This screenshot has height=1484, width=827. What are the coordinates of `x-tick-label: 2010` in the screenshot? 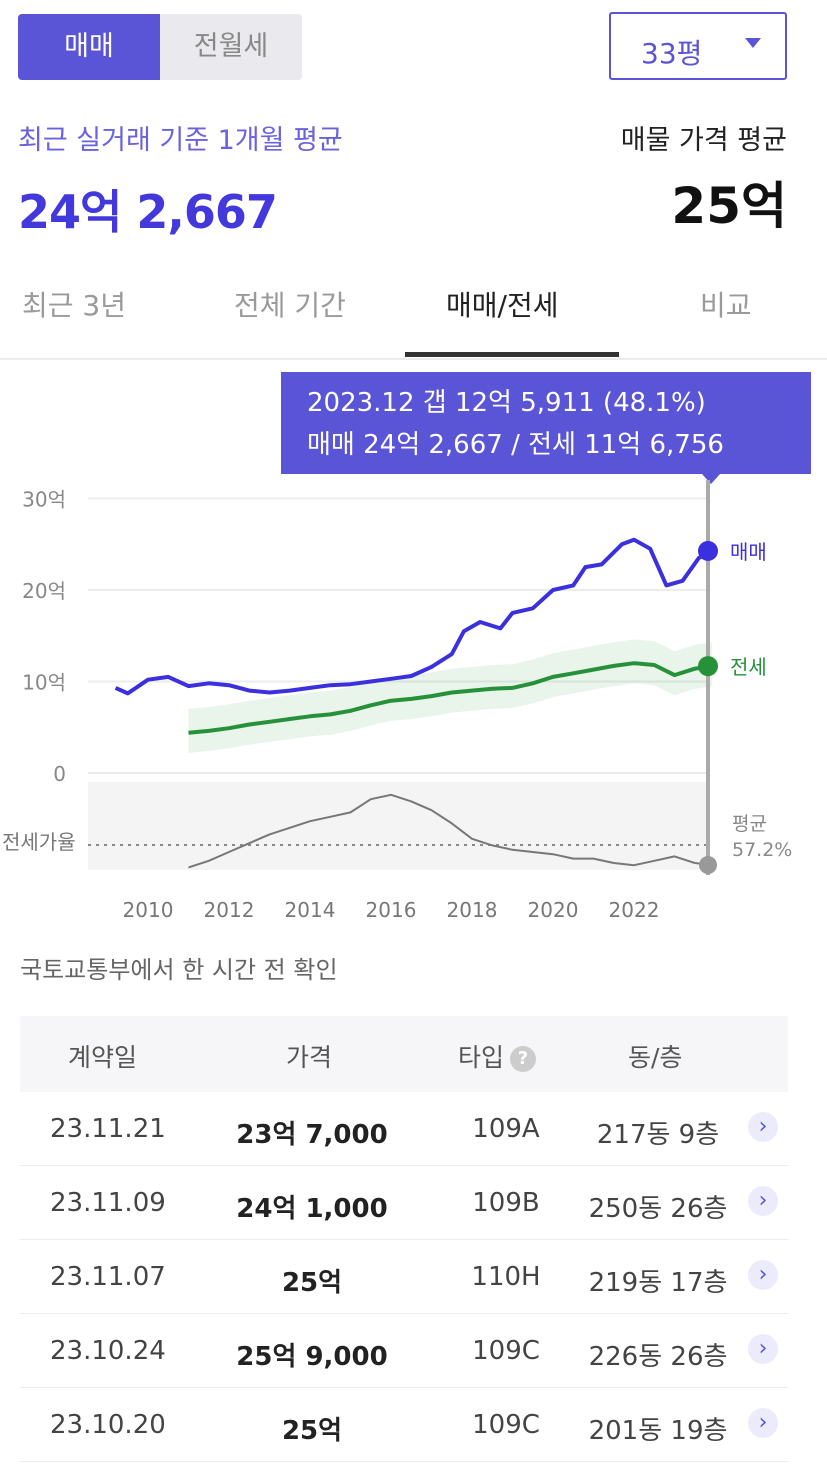 It's located at (148, 910).